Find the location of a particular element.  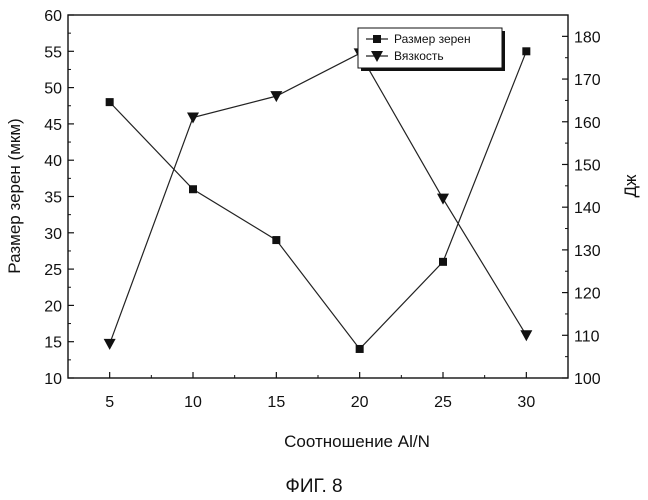

legend-label: Размер зерен is located at coordinates (432, 39).